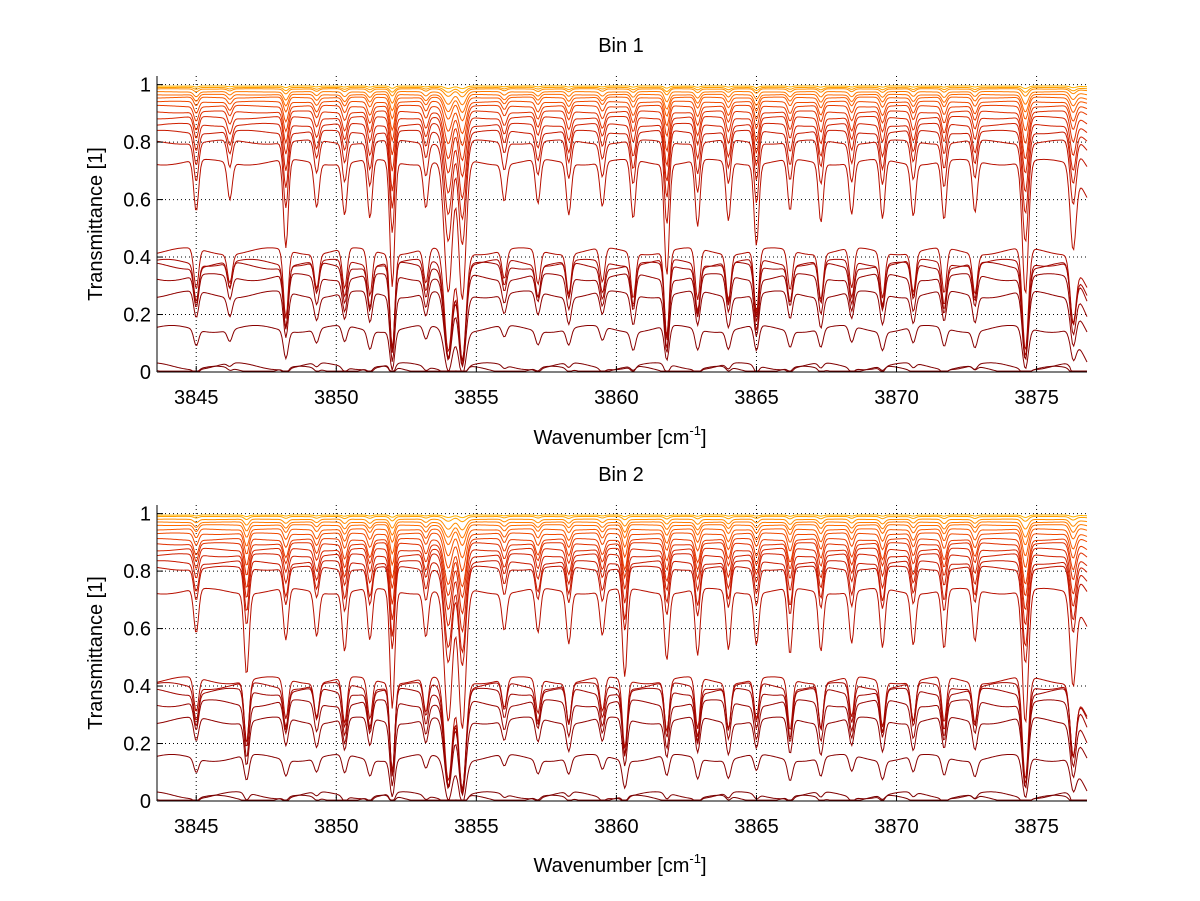  What do you see at coordinates (621, 475) in the screenshot?
I see `chart-title: Bin 2` at bounding box center [621, 475].